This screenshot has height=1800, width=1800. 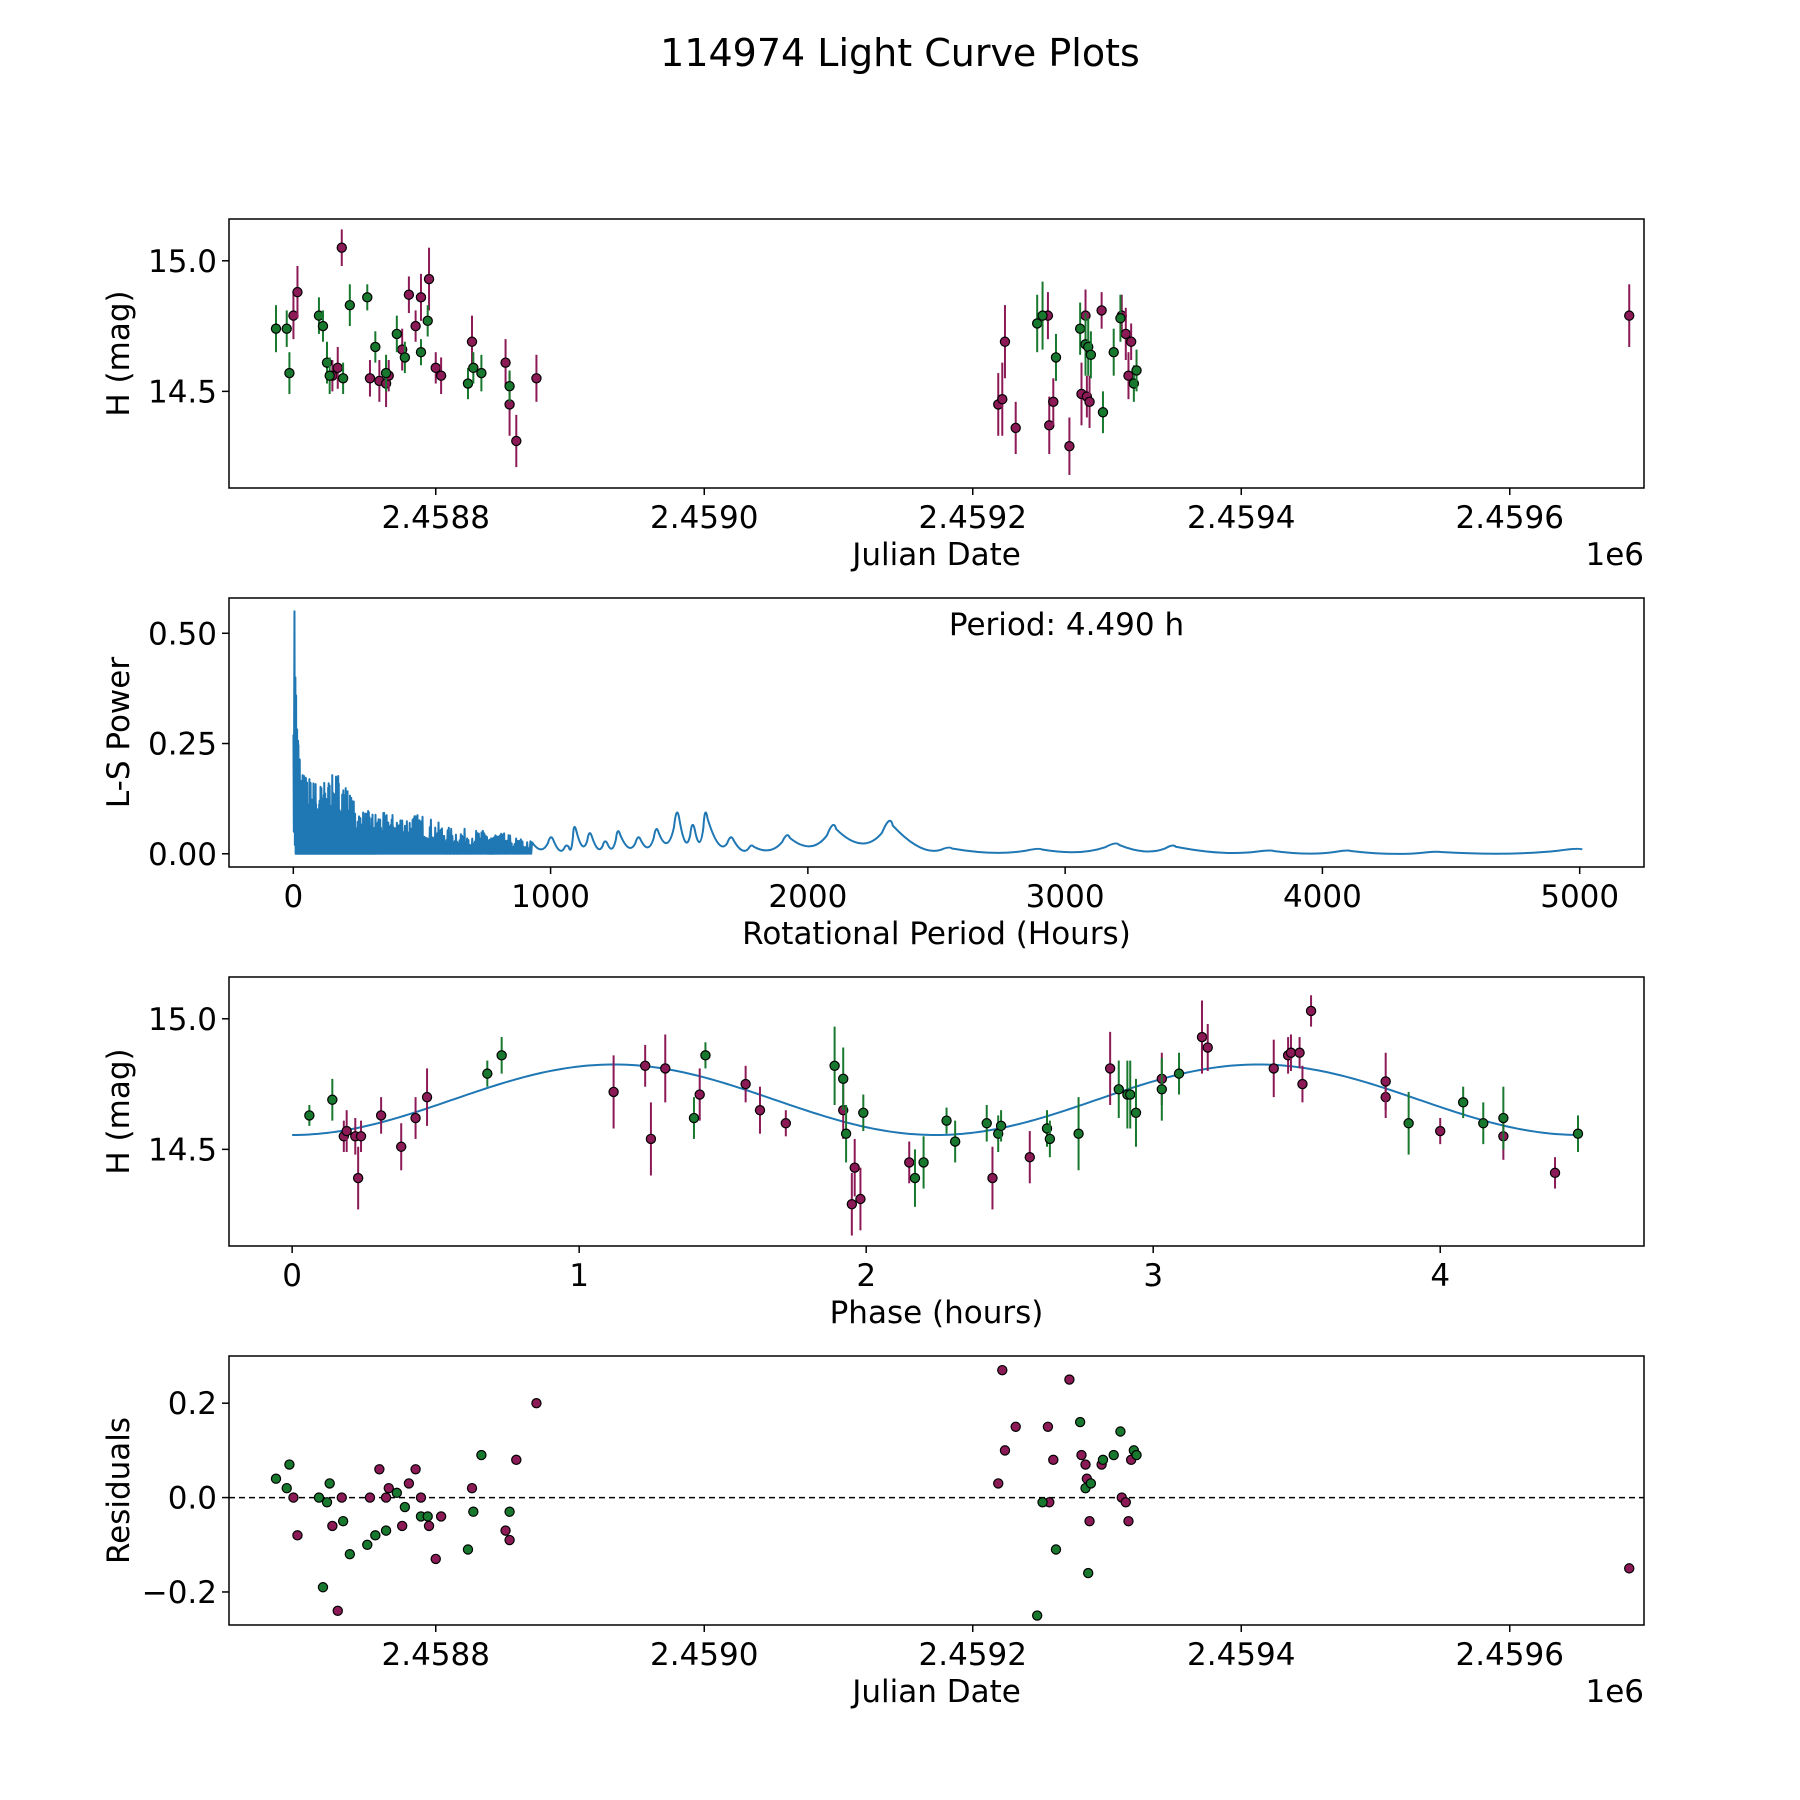 I want to click on y-tick-label: 0.2, so click(x=192, y=1404).